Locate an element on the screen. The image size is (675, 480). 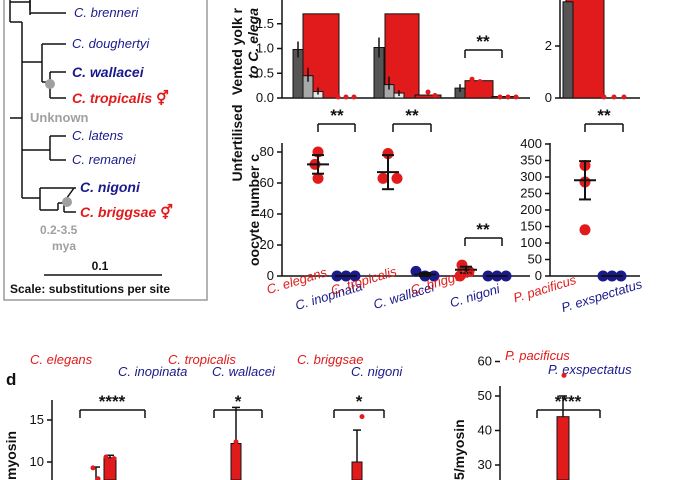
yolk-right-bars is located at coordinates (594, 50).